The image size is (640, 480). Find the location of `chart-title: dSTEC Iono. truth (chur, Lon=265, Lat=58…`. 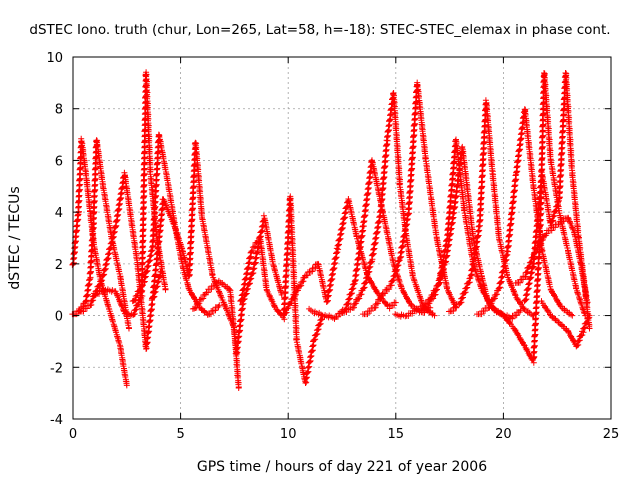

chart-title: dSTEC Iono. truth (chur, Lon=265, Lat=58… is located at coordinates (319, 30).